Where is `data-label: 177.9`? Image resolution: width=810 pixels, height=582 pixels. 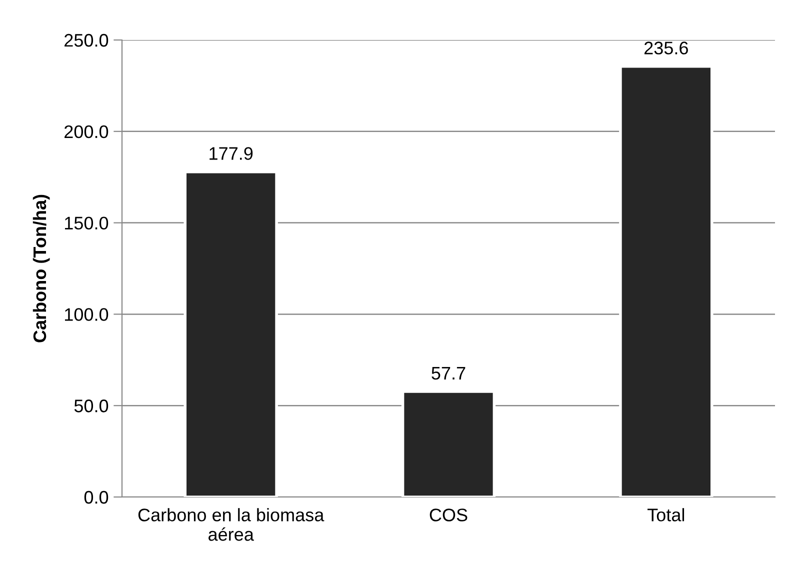 data-label: 177.9 is located at coordinates (231, 153).